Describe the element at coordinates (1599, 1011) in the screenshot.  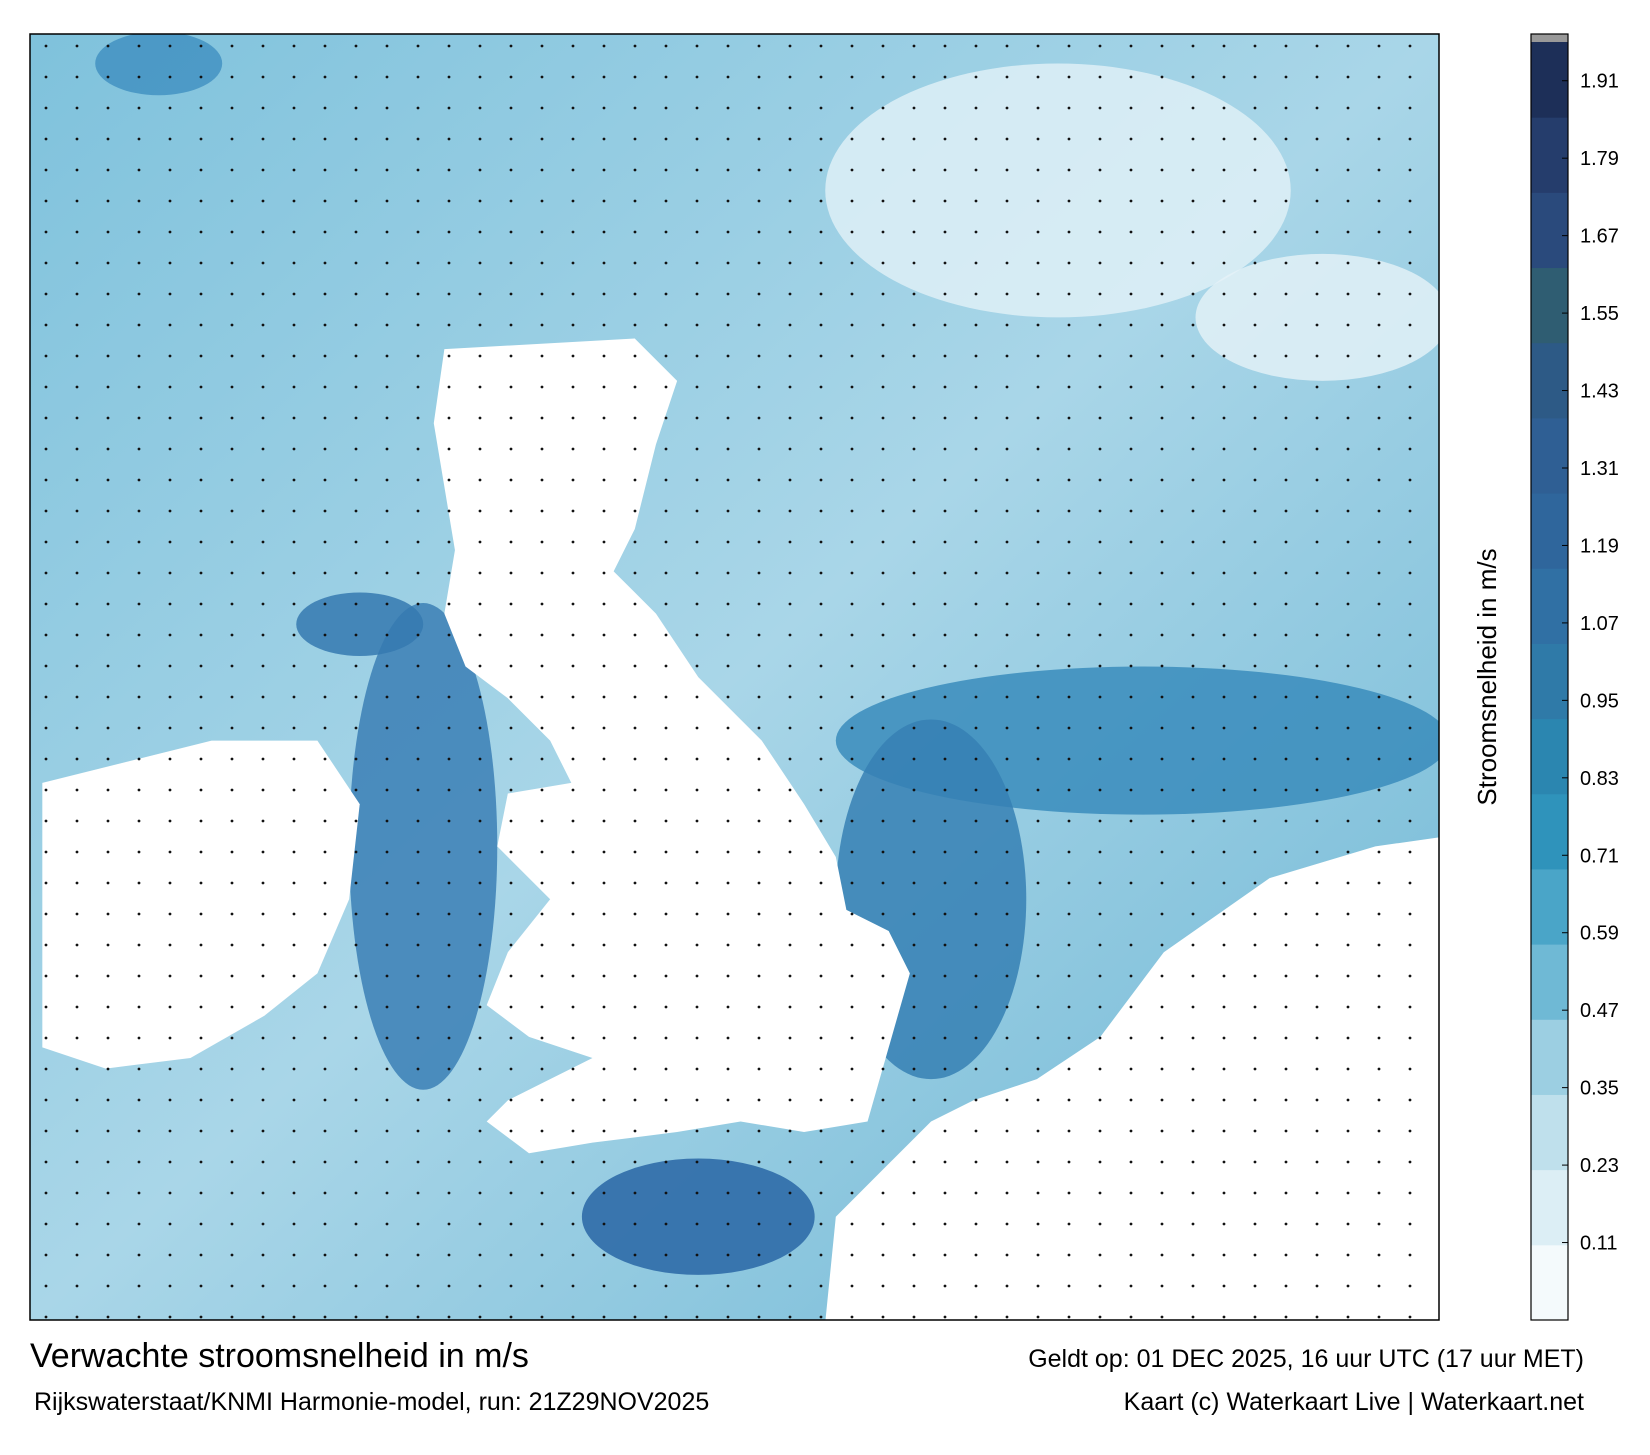
I see `colorbar-tick-label: 0.47` at that location.